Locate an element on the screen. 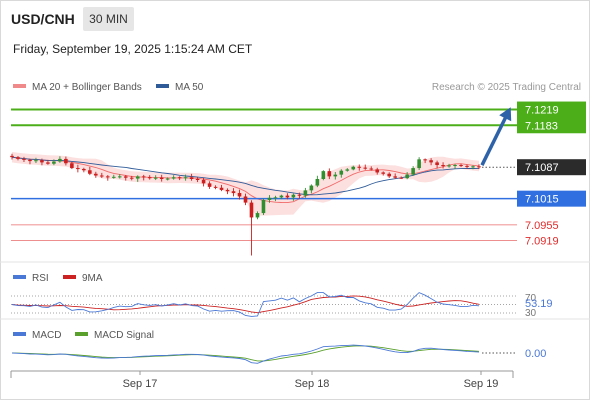 Image resolution: width=590 pixels, height=400 pixels. rsi-line is located at coordinates (245, 304).